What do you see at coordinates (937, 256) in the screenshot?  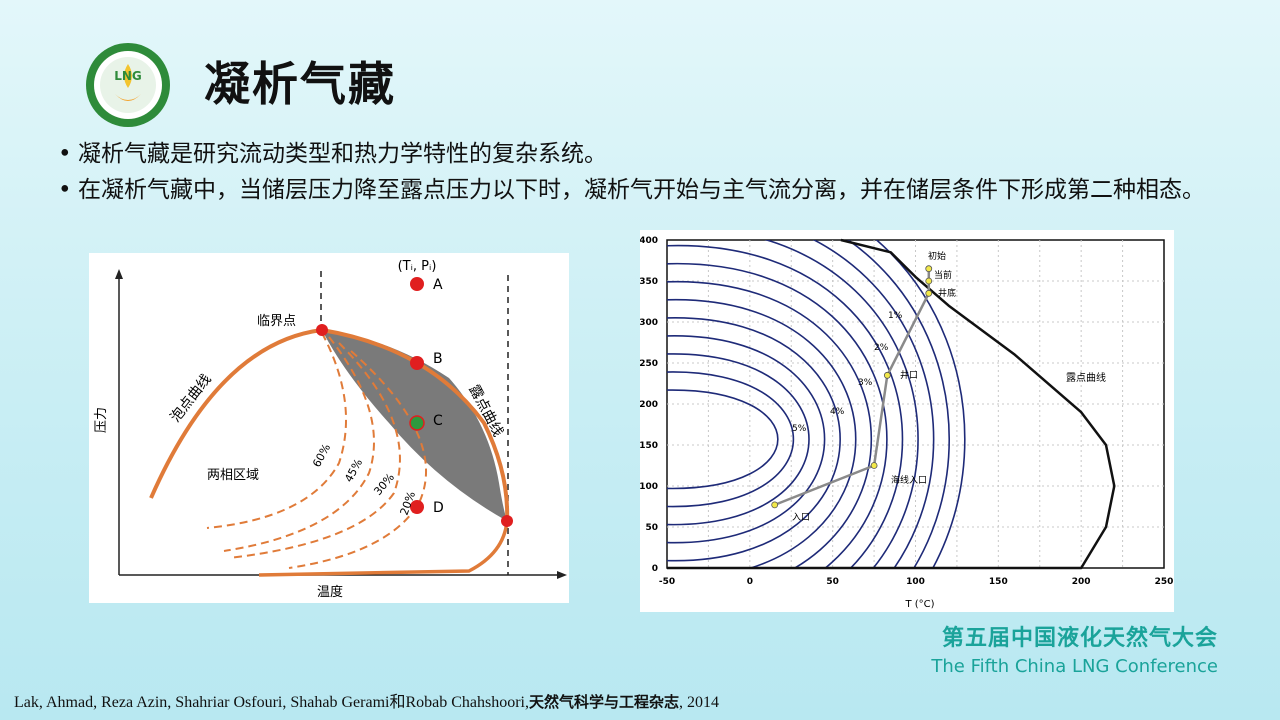 I see `label-initial: 初始` at bounding box center [937, 256].